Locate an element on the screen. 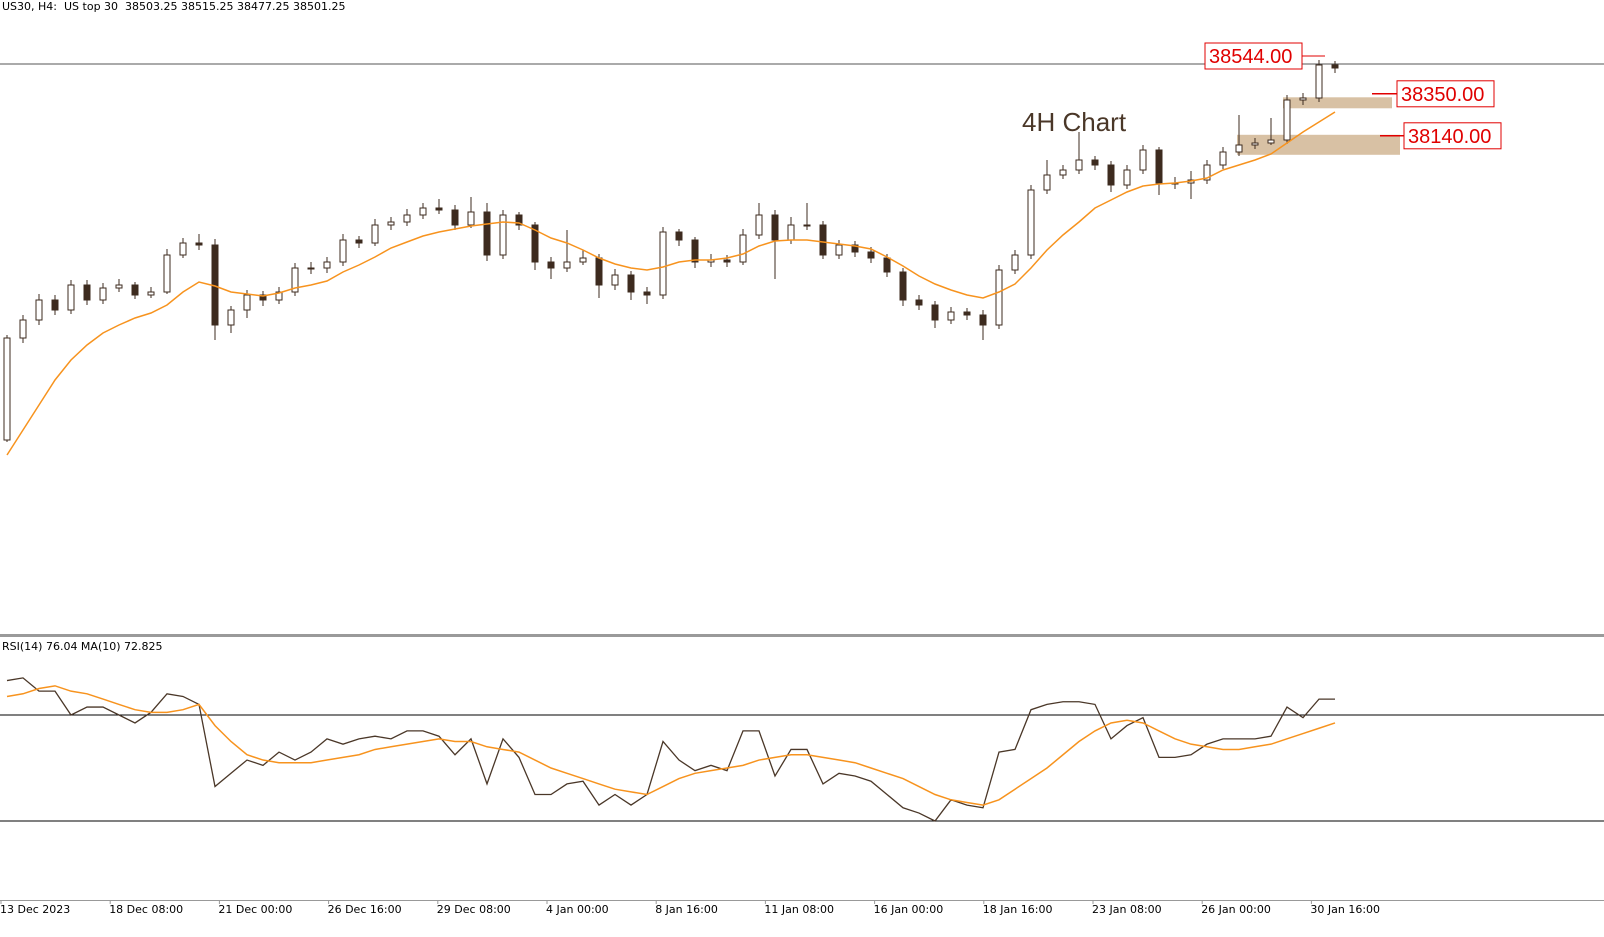 The image size is (1604, 937). time-label: 8 Jan 16:00 is located at coordinates (686, 909).